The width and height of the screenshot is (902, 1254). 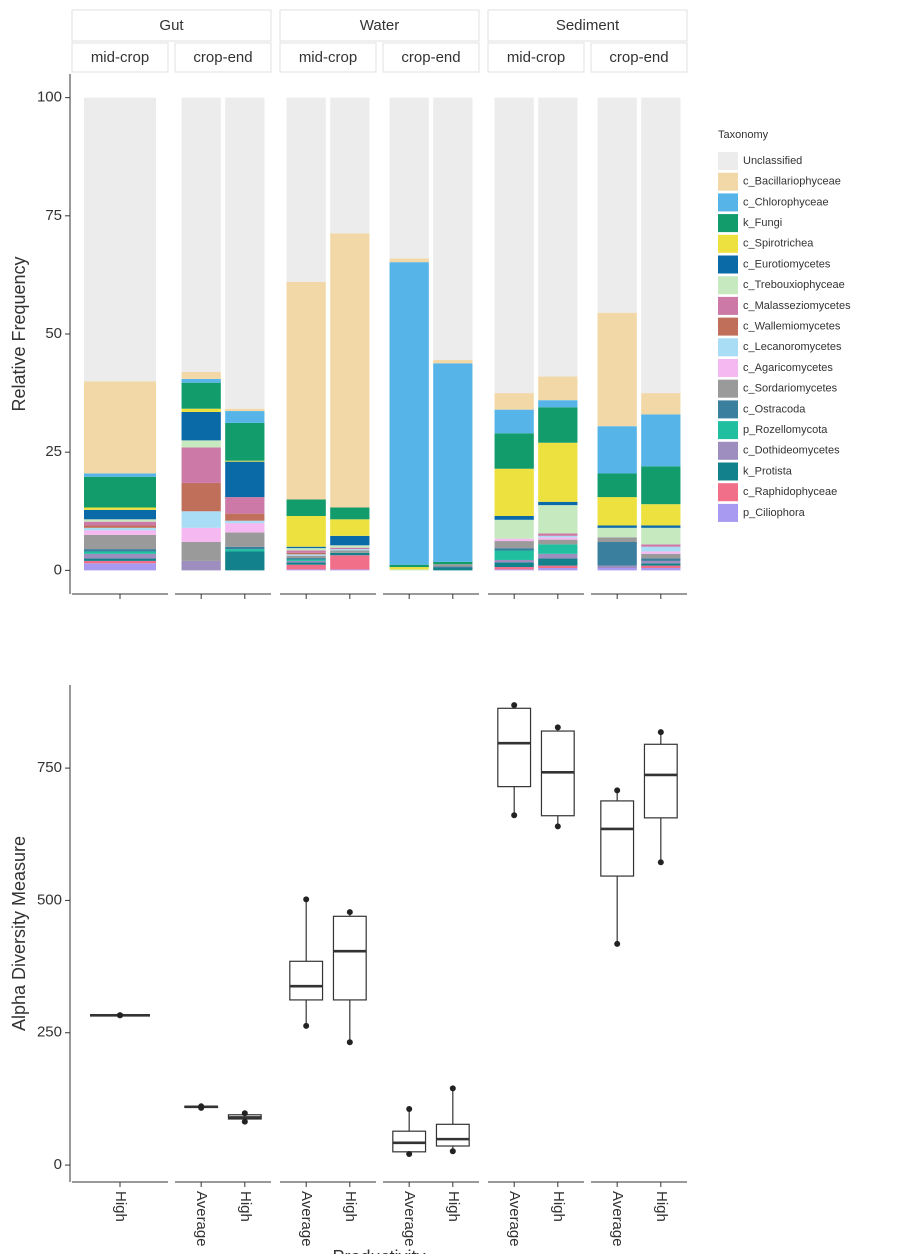 I want to click on legend-label: p_Ciliophora, so click(x=774, y=513).